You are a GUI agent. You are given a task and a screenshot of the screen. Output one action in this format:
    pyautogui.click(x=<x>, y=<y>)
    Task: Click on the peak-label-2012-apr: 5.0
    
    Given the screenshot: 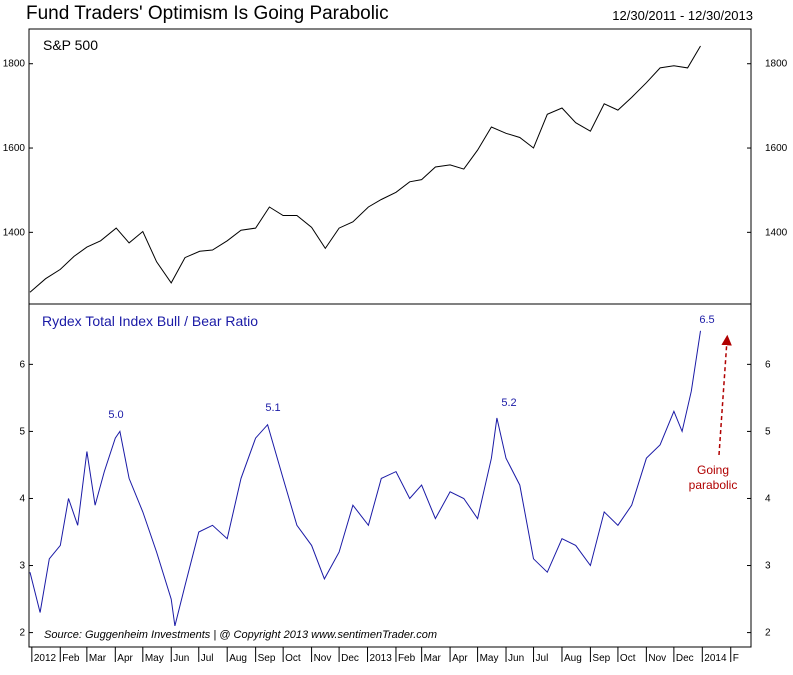 What is the action you would take?
    pyautogui.click(x=115, y=415)
    